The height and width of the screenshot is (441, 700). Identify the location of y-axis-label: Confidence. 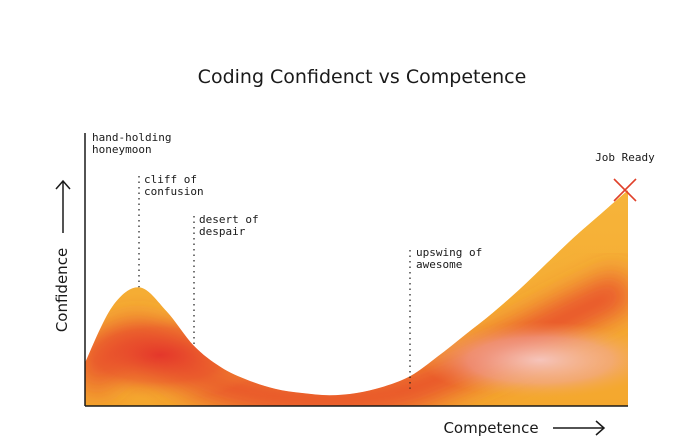
(62, 290).